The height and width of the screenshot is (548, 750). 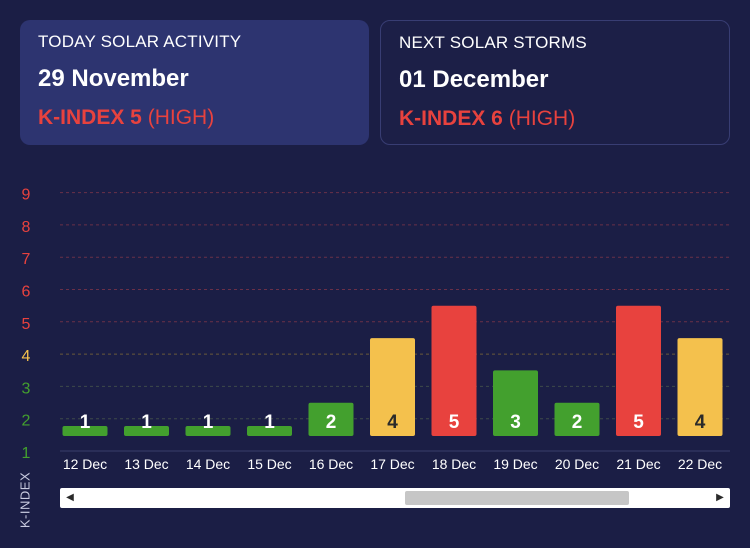 I want to click on today-date: 29 November, so click(x=113, y=78).